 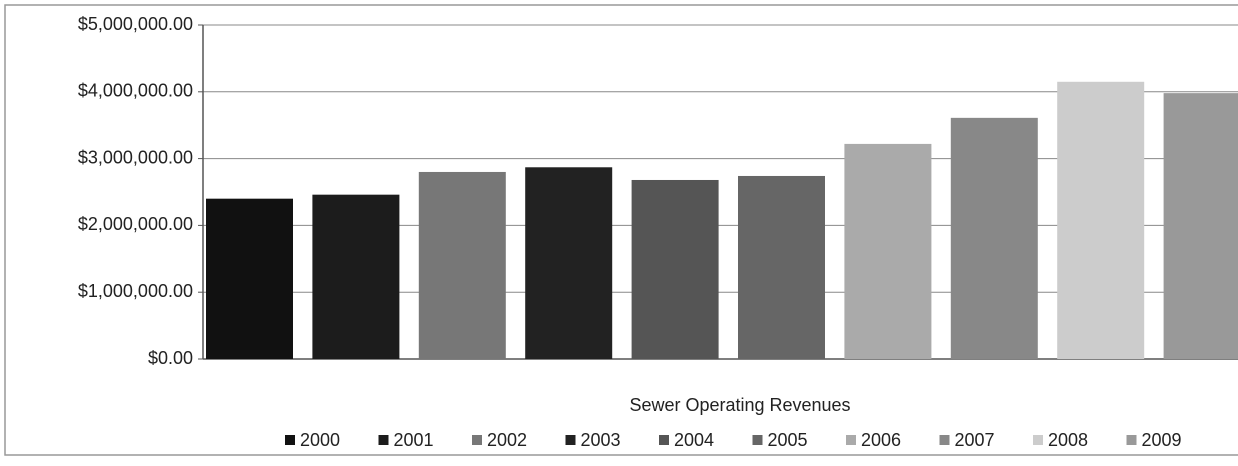 I want to click on y-tick-label: $5,000,000.00, so click(x=135, y=24).